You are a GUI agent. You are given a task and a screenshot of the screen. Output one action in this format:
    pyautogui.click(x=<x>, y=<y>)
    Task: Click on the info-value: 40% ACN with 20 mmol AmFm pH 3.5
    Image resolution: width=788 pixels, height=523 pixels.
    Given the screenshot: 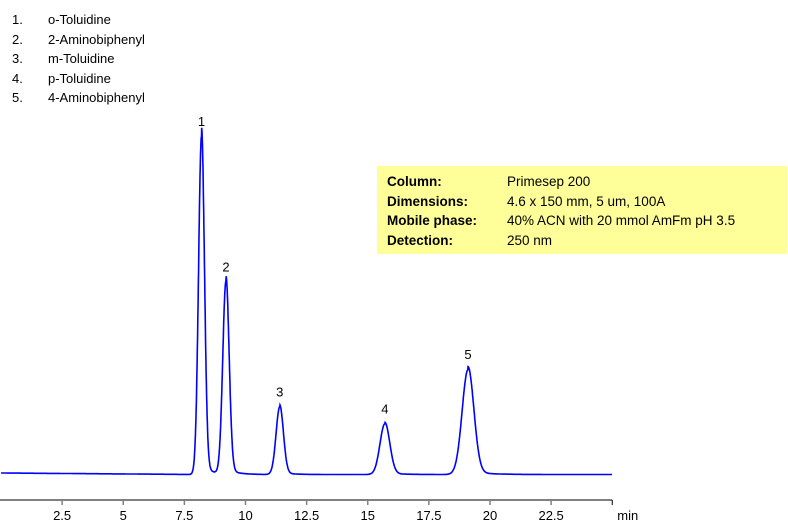 What is the action you would take?
    pyautogui.click(x=621, y=220)
    